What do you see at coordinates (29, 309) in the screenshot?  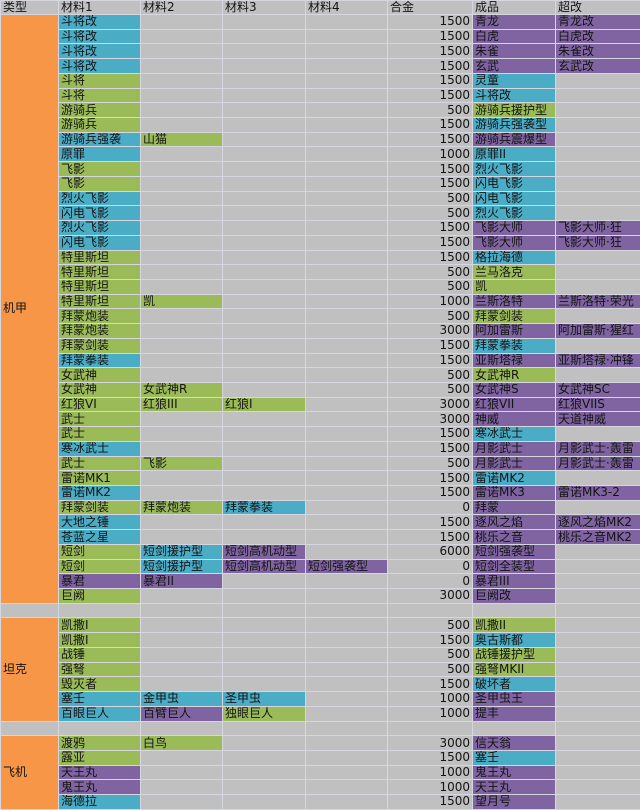 I see `type-cell: 机甲` at bounding box center [29, 309].